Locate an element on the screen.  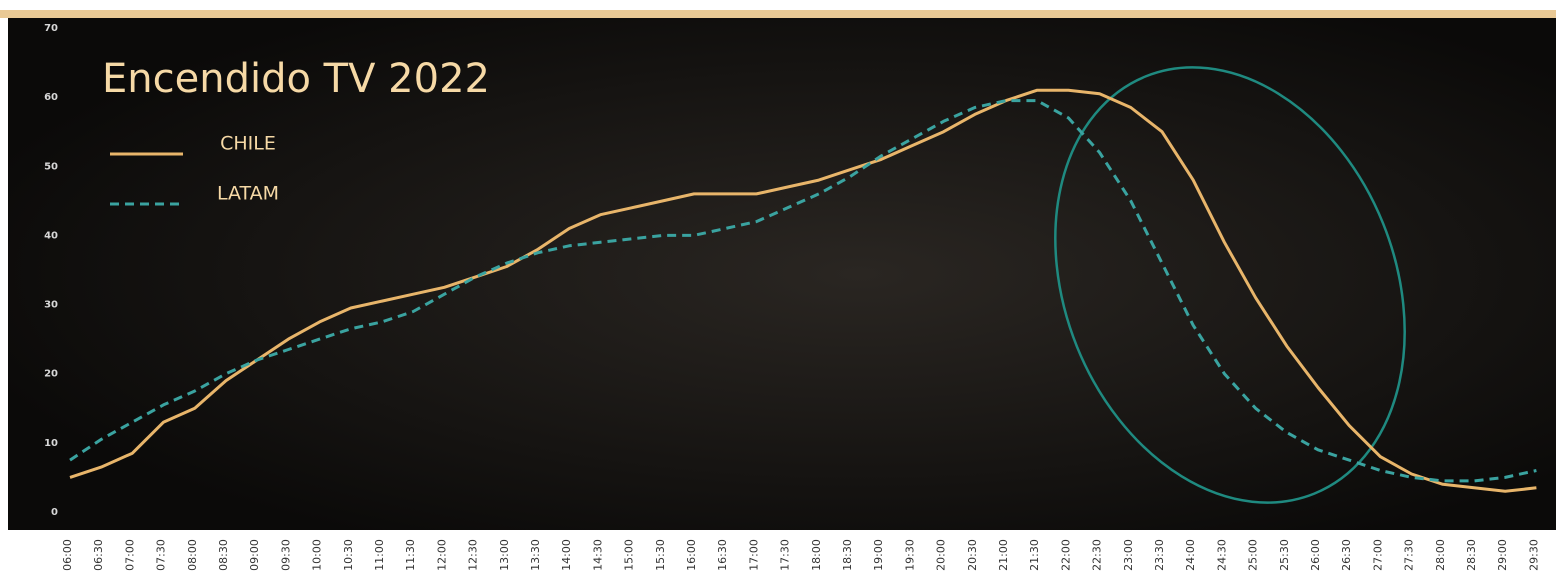
x-tick-label: 12:00 is located at coordinates (441, 555).